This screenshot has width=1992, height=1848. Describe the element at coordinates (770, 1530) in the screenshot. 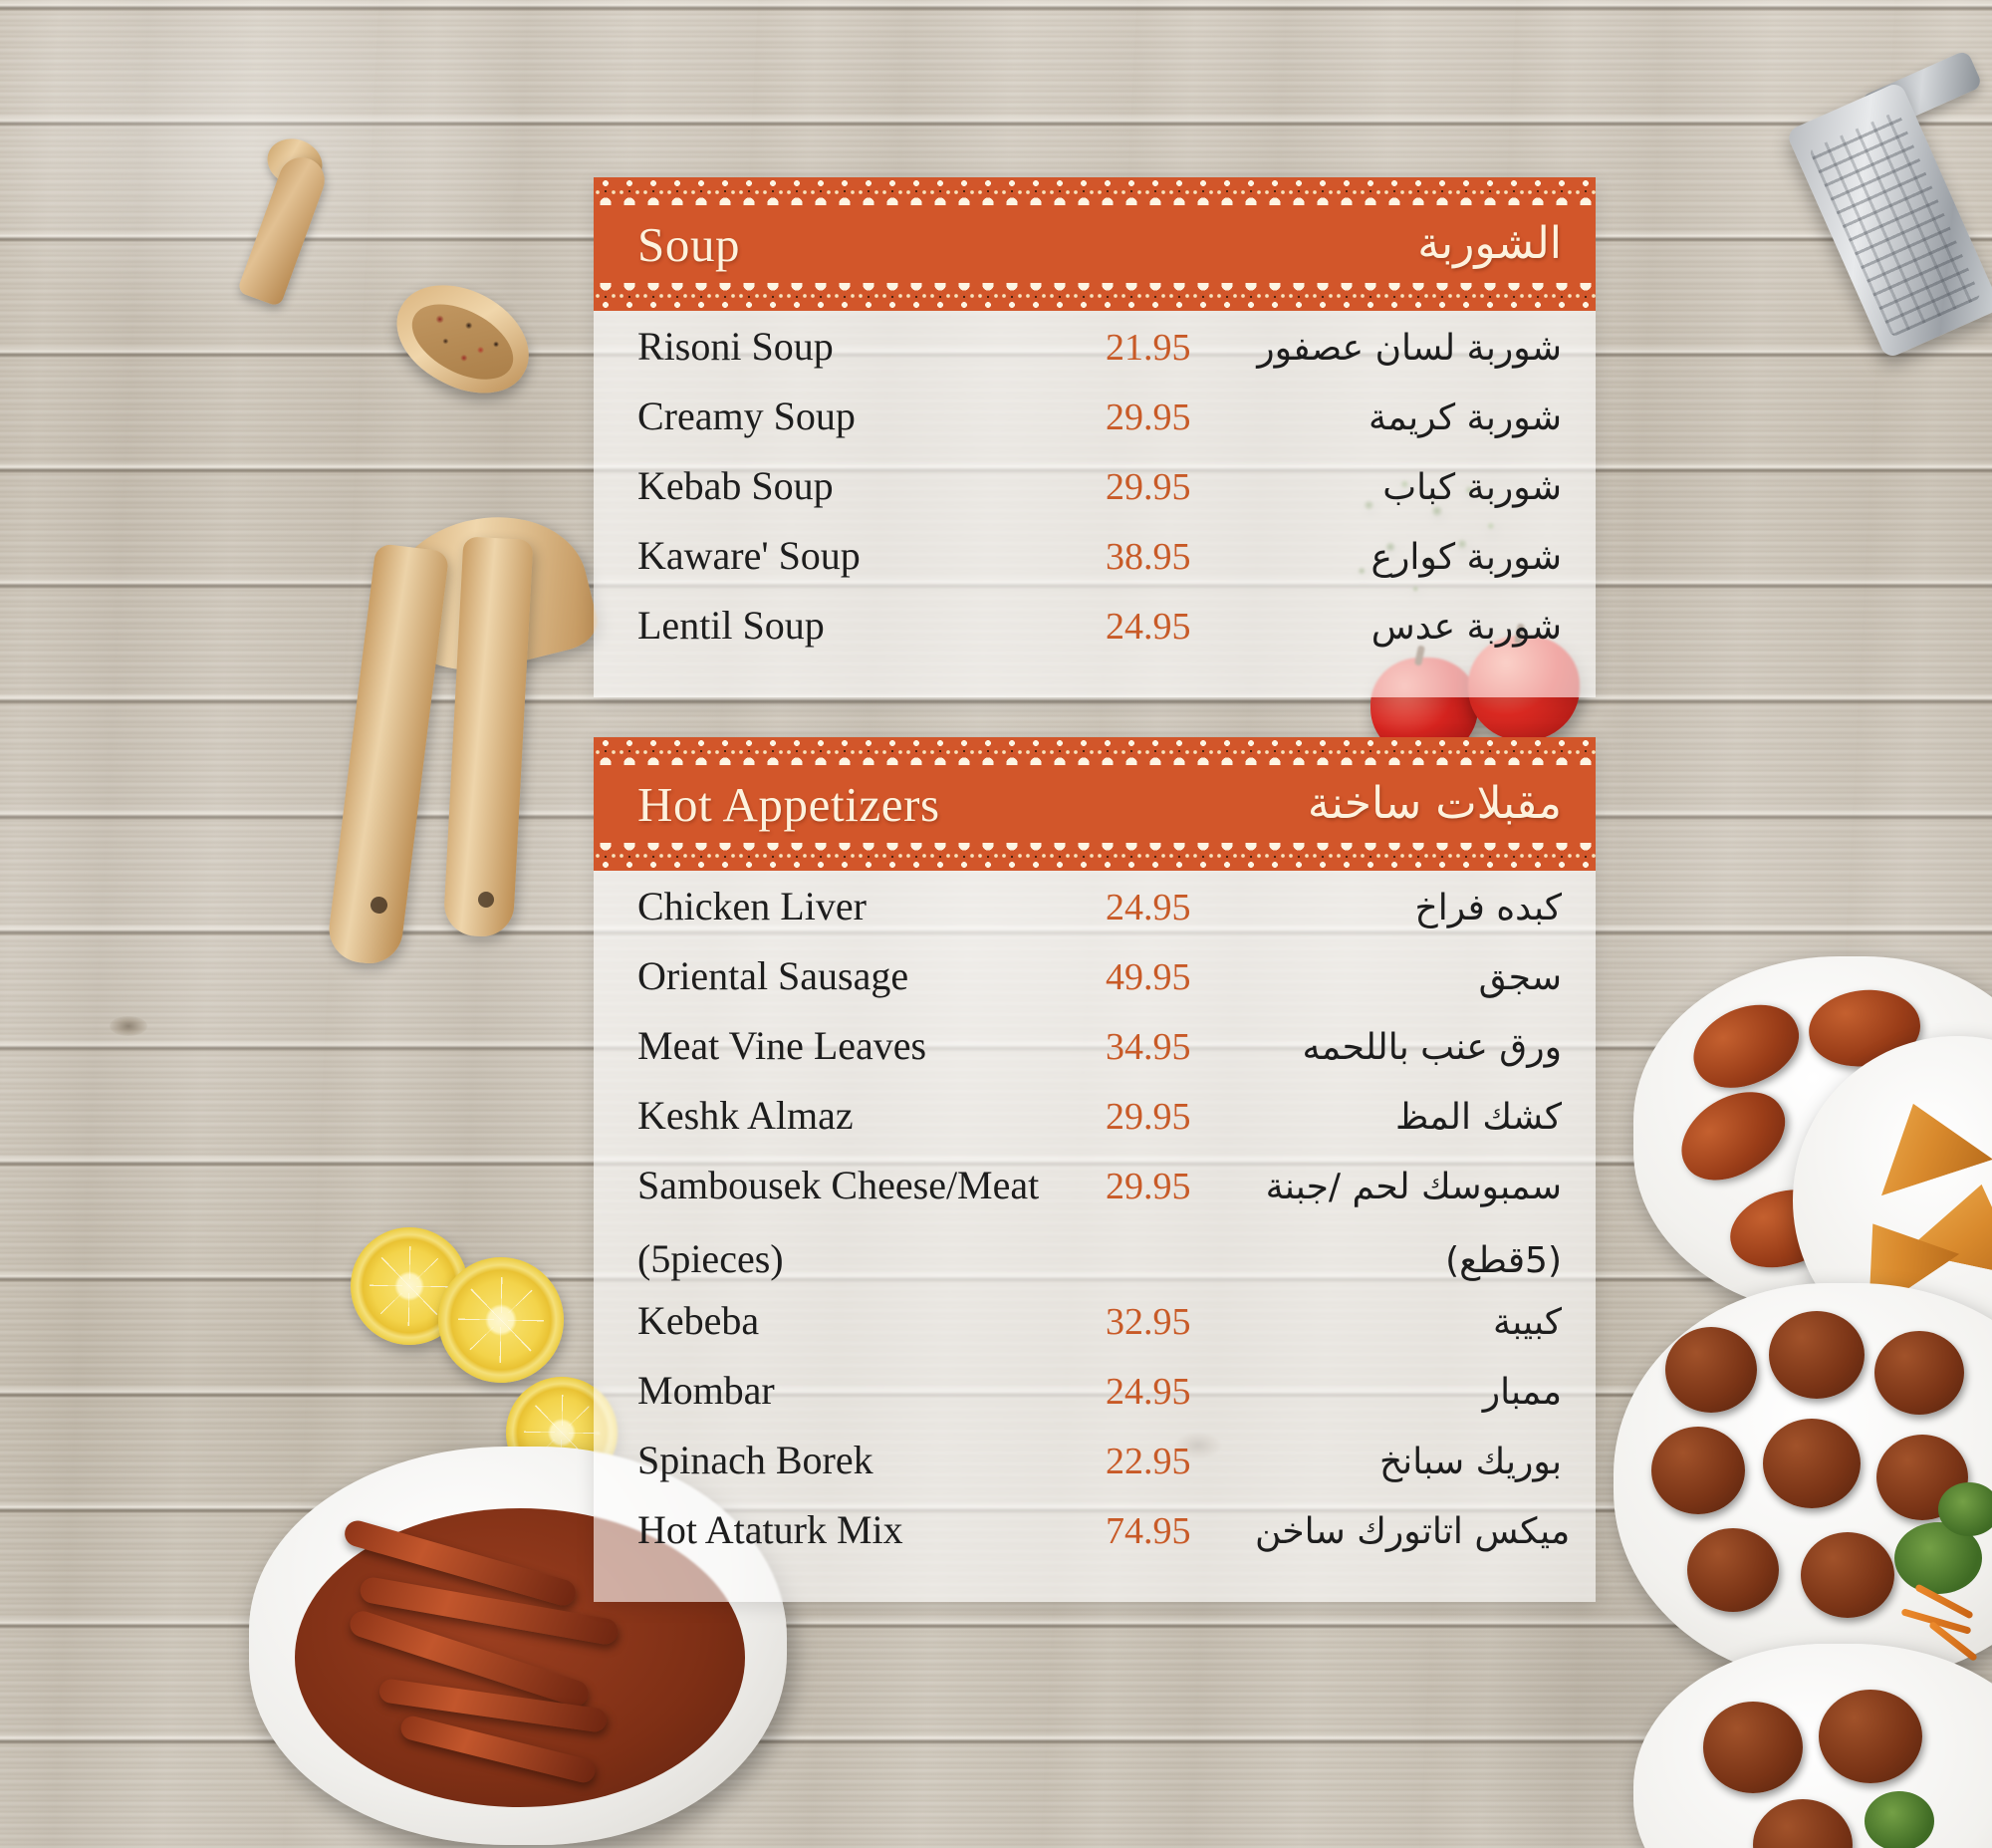

I see `item-name-en: Hot Ataturk Mix` at that location.